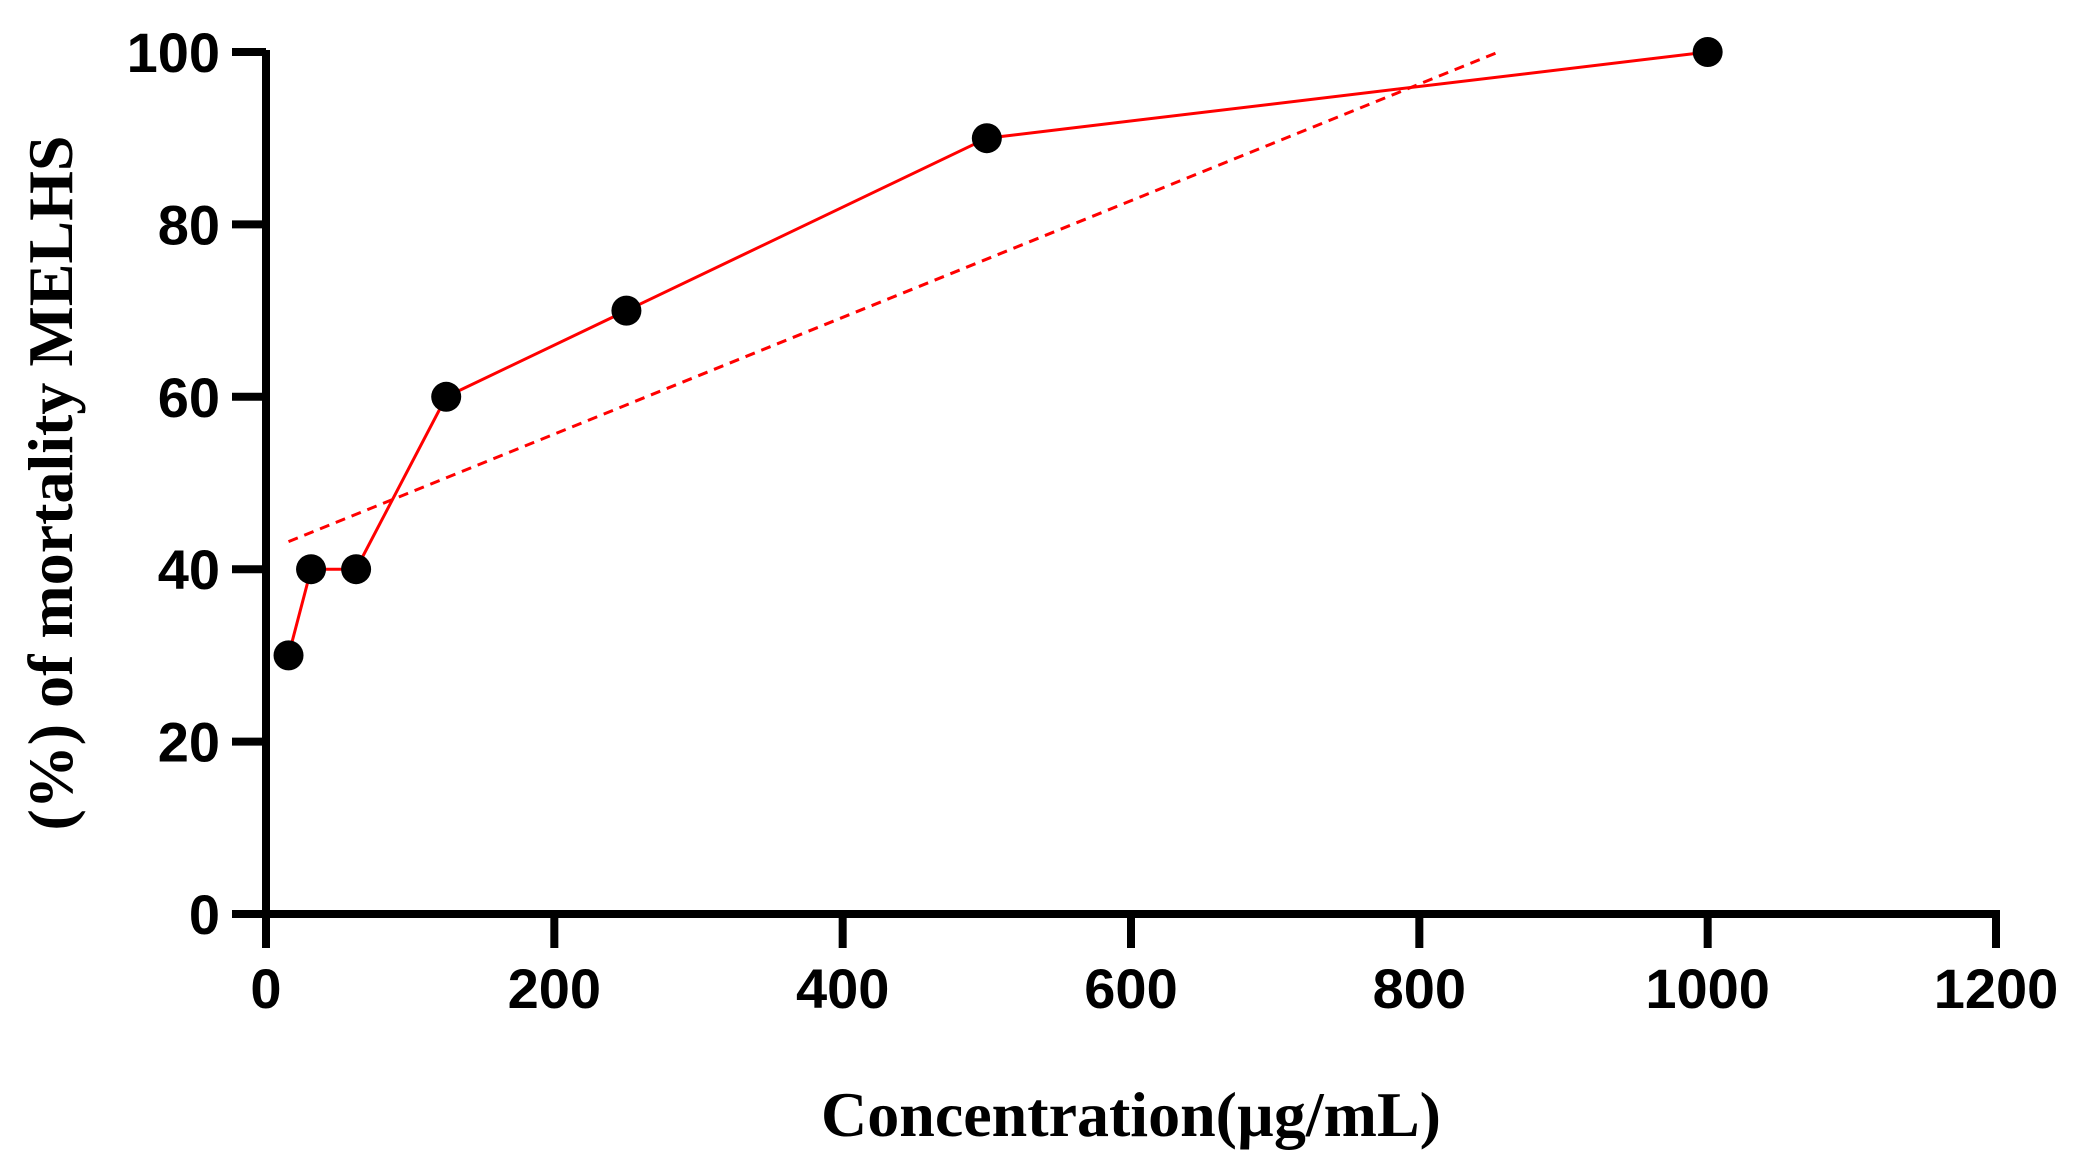  I want to click on x-tick-label: 200, so click(554, 988).